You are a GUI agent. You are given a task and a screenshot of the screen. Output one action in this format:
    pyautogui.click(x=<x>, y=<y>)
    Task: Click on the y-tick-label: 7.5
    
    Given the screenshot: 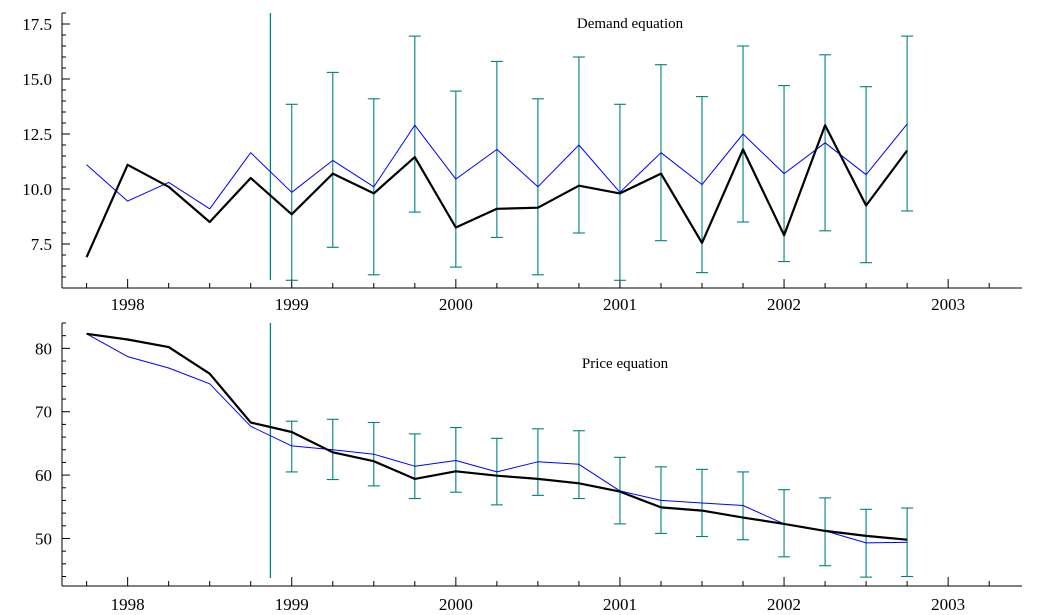 What is the action you would take?
    pyautogui.click(x=41, y=244)
    